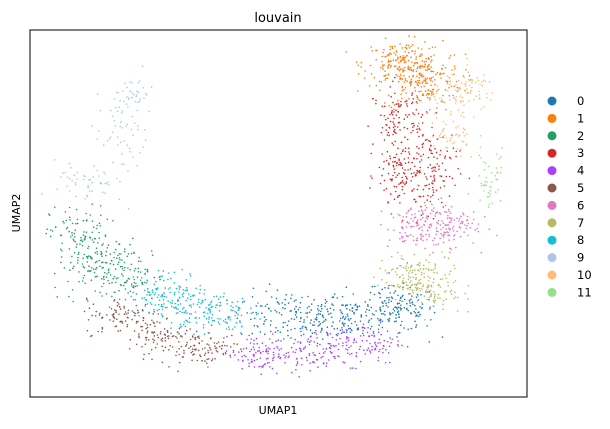  What do you see at coordinates (421, 278) in the screenshot?
I see `cluster-7-points` at bounding box center [421, 278].